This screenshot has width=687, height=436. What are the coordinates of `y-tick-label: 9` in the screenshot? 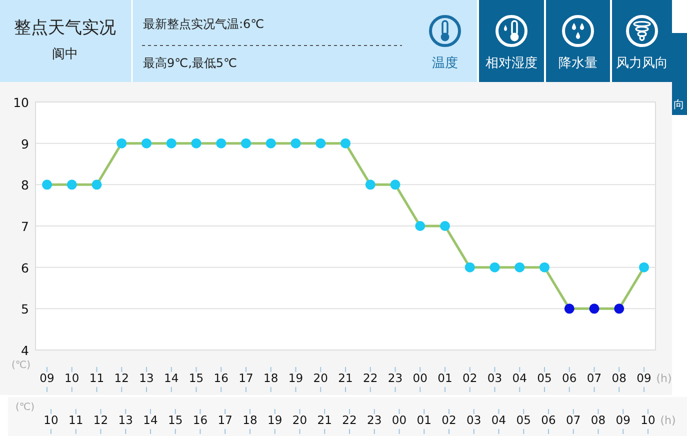 It's located at (25, 144).